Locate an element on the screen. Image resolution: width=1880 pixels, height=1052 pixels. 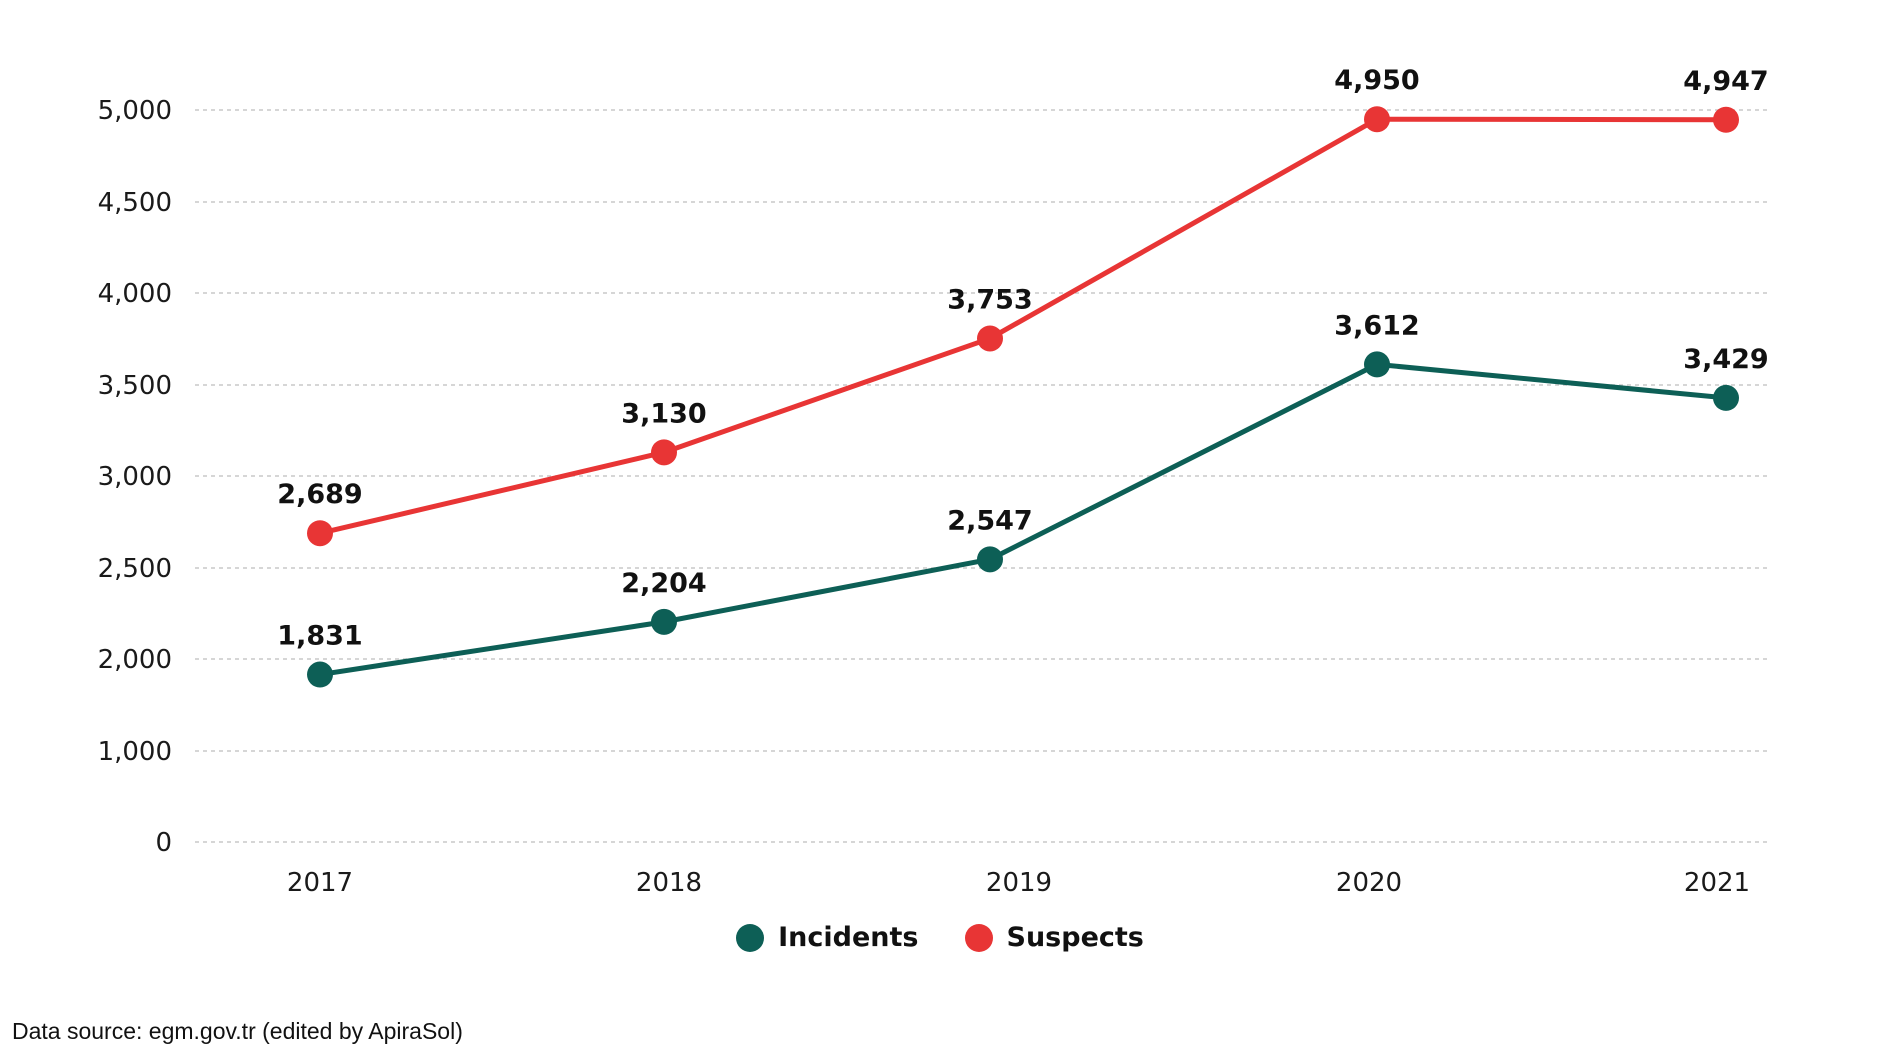
legend-item-incidents: Incidents is located at coordinates (827, 937).